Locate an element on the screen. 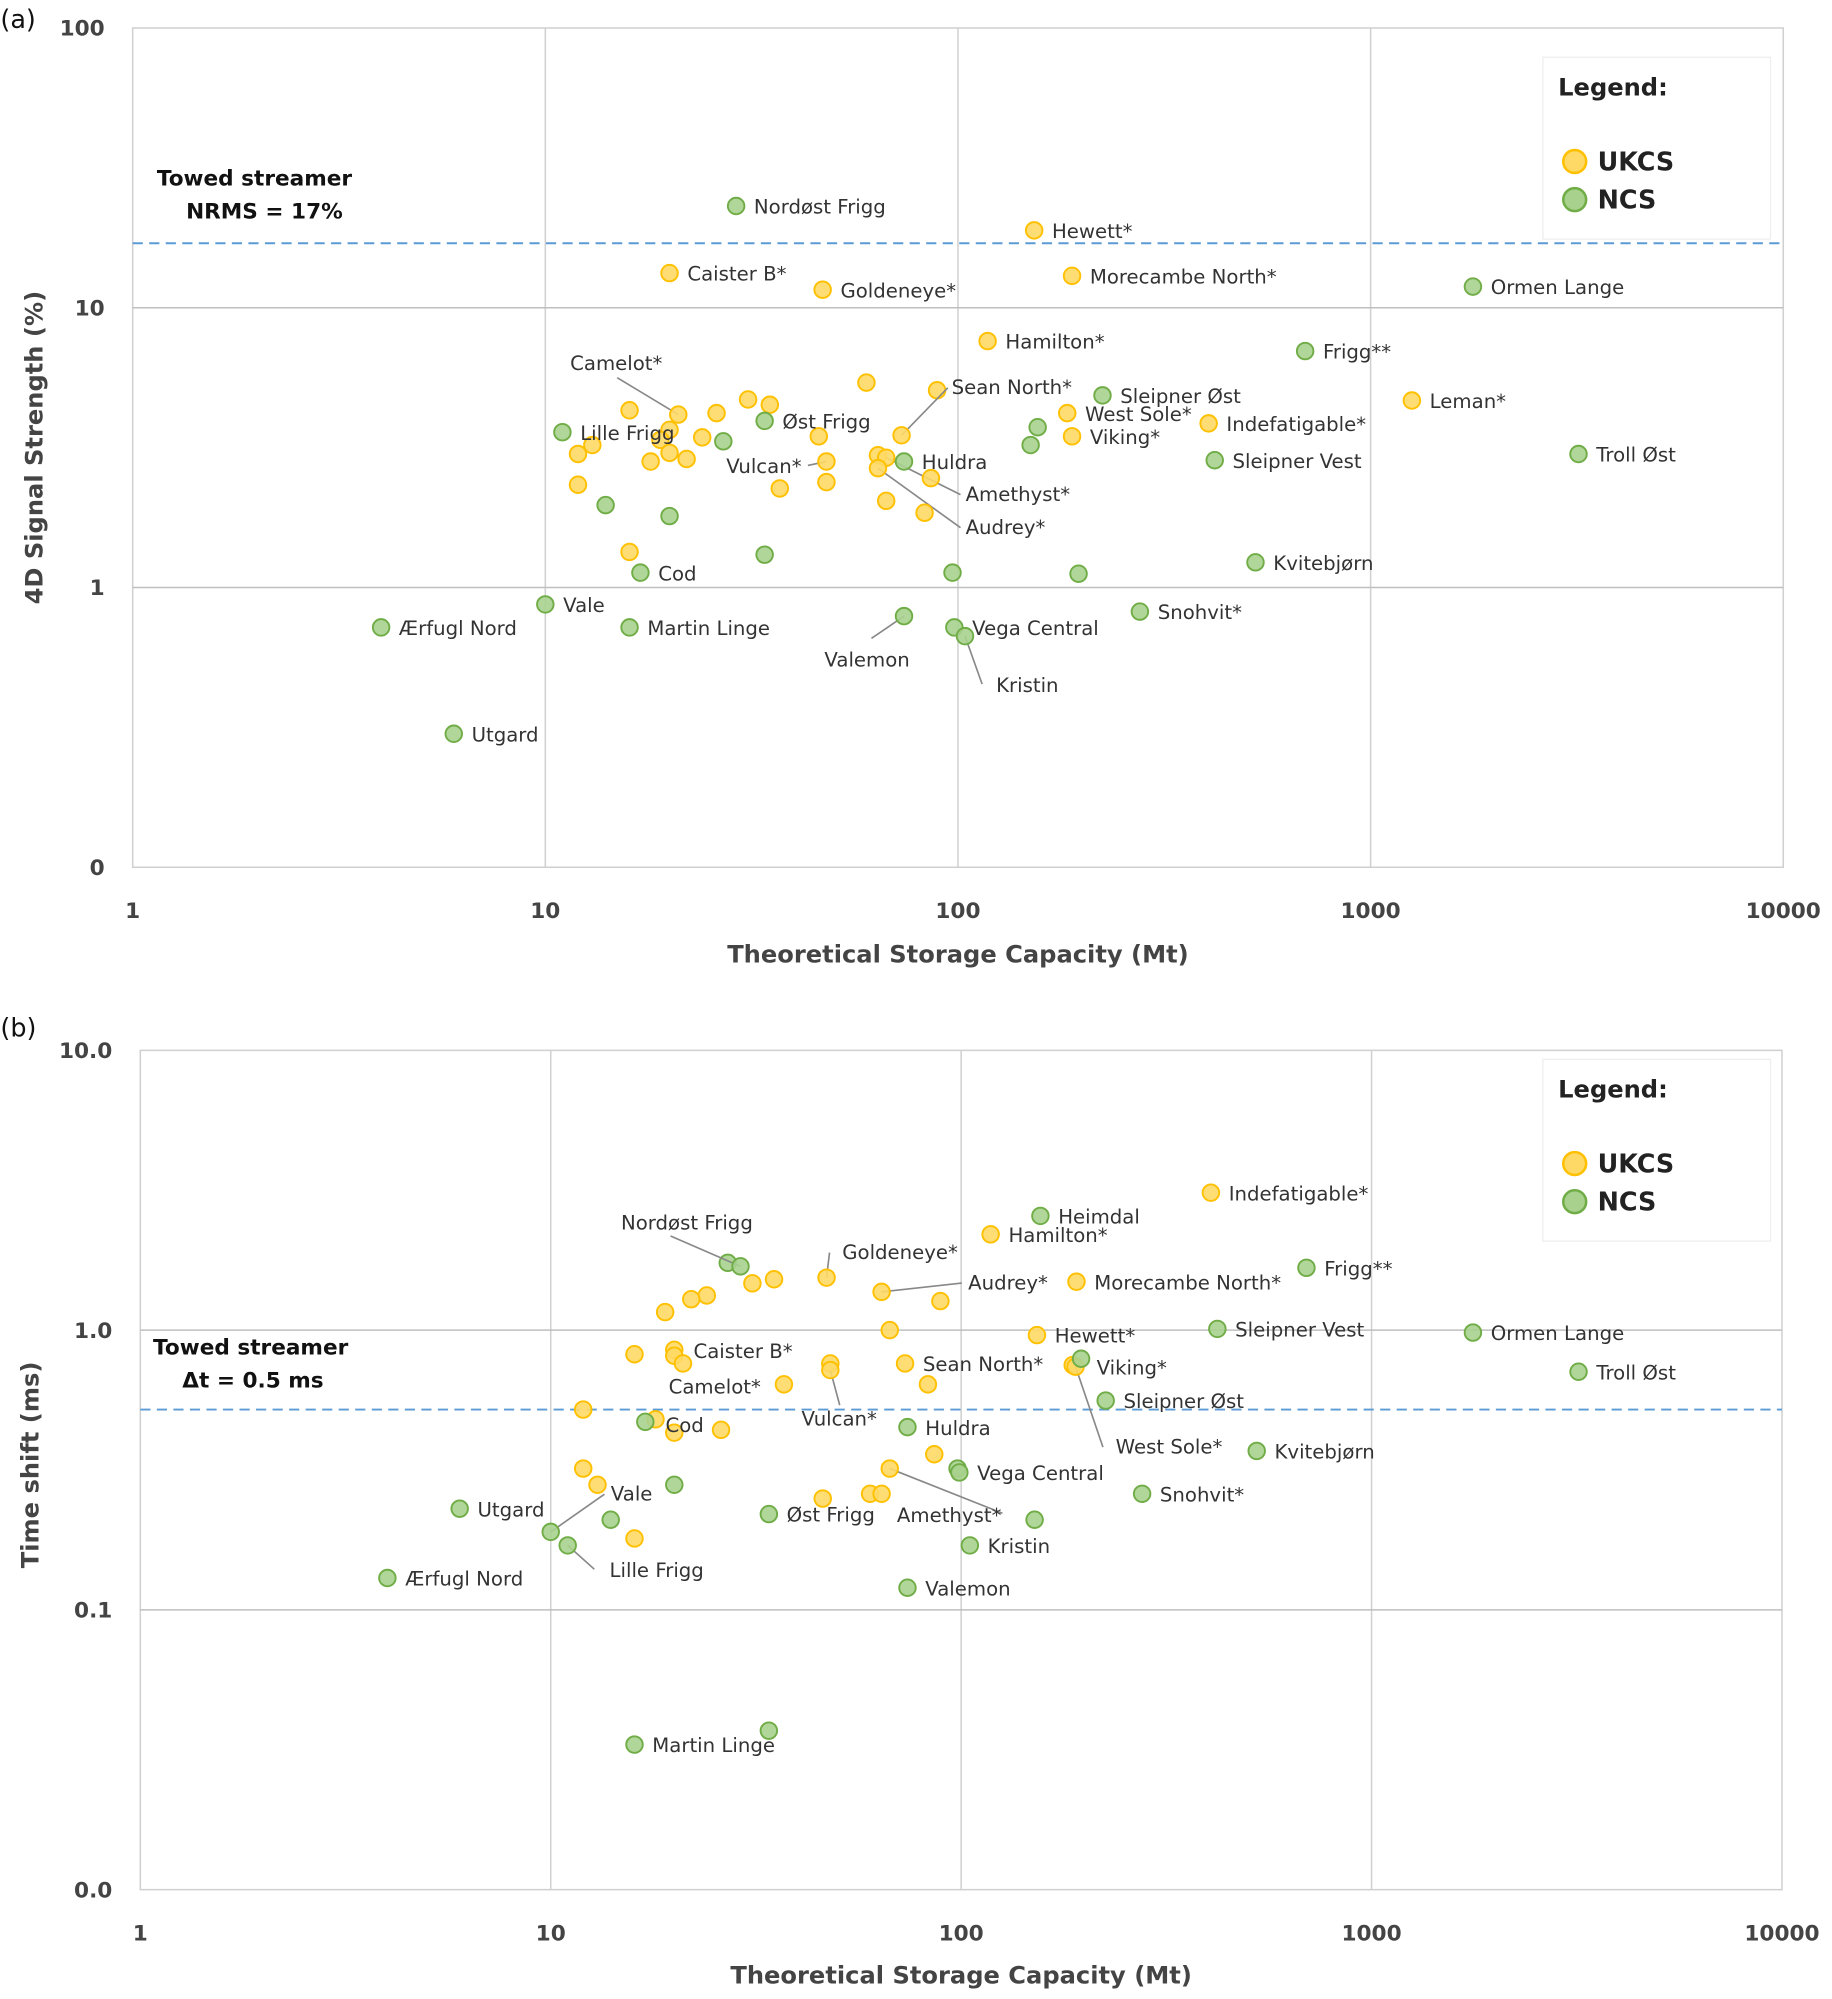 Image resolution: width=1832 pixels, height=1999 pixels. point-label: Caister B* is located at coordinates (736, 274).